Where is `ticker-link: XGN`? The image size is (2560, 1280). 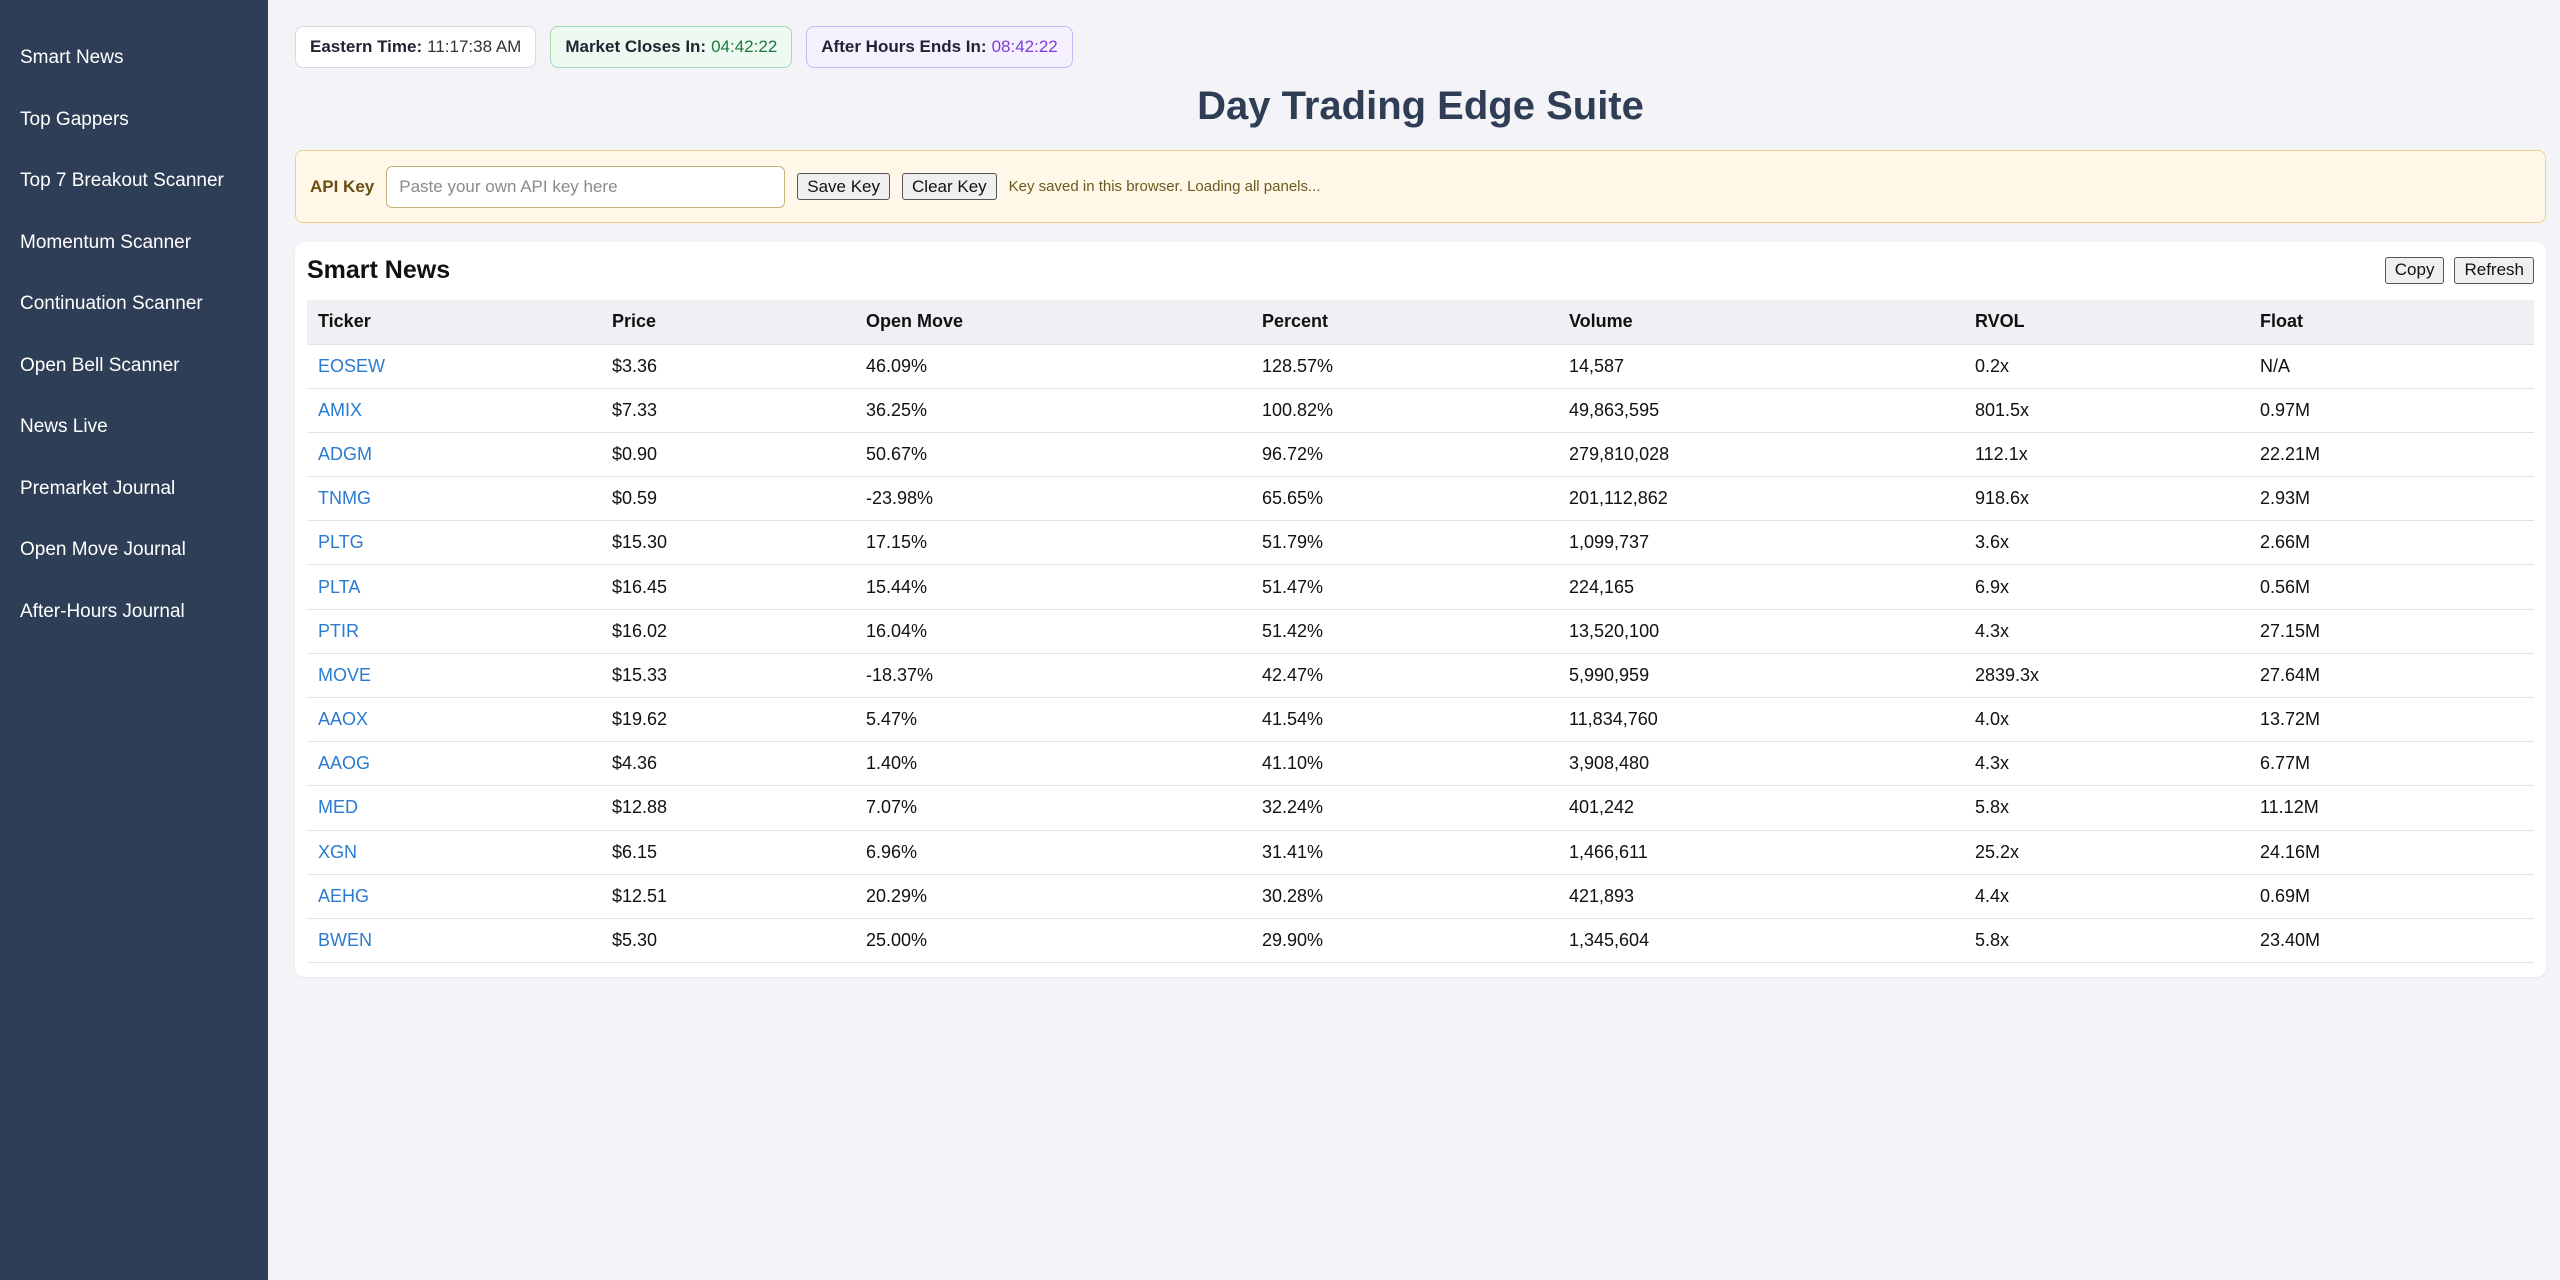
ticker-link: XGN is located at coordinates (338, 851).